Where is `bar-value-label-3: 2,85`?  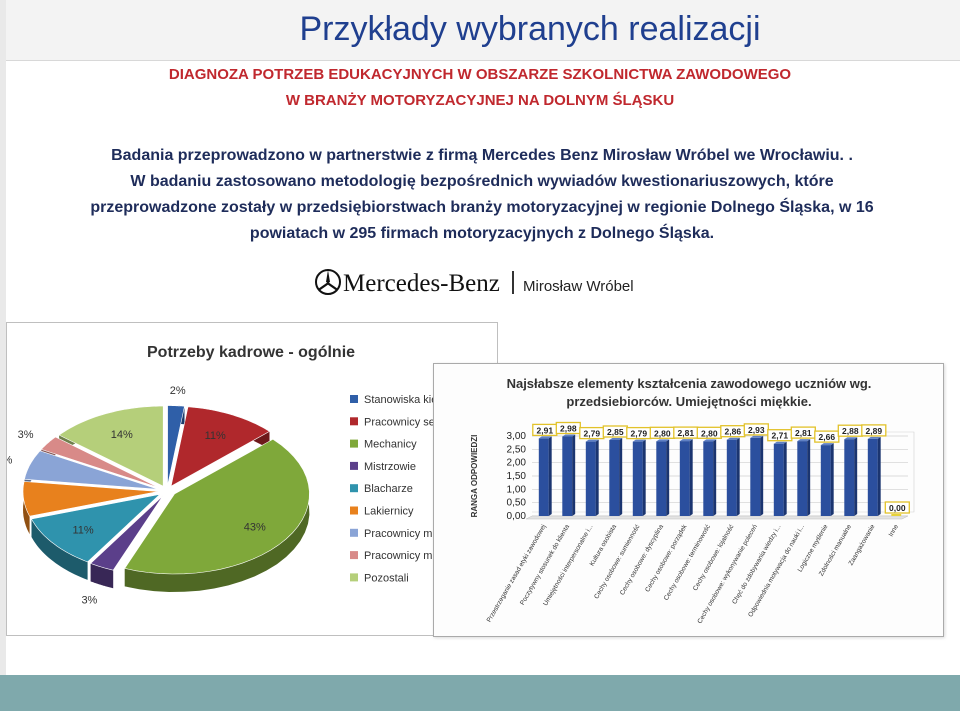 bar-value-label-3: 2,85 is located at coordinates (615, 432).